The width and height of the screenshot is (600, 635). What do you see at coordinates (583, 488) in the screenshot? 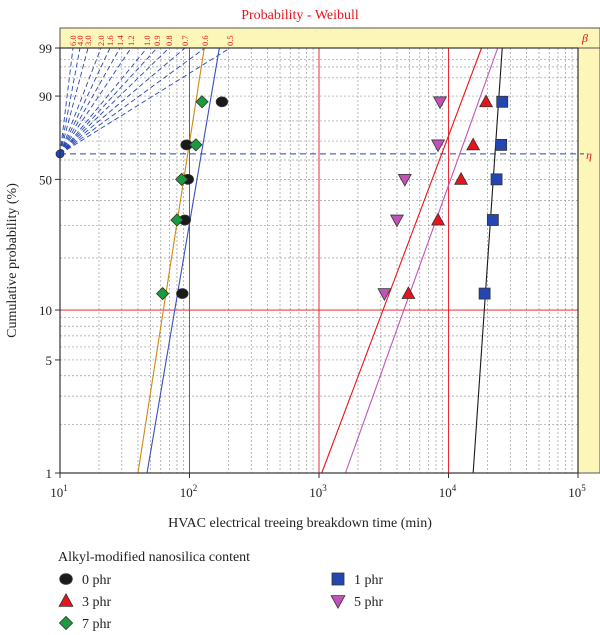
I see `x-tick-exp: 5` at bounding box center [583, 488].